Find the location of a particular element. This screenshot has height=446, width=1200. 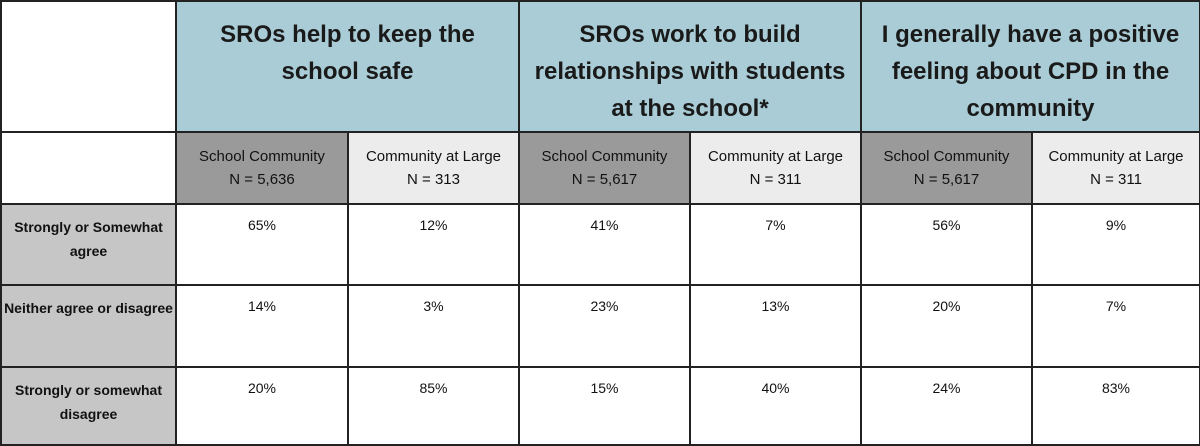

row-label: Strongly or Somewhat agree is located at coordinates (88, 244).